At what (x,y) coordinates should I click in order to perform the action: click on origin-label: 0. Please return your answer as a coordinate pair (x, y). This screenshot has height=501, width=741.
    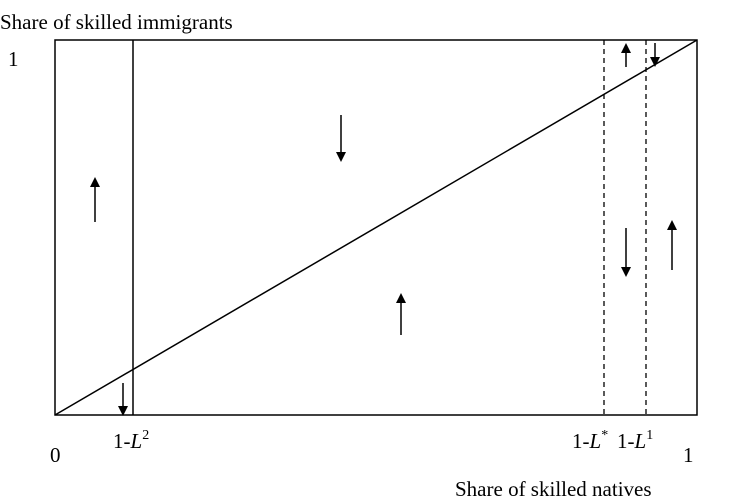
    Looking at the image, I should click on (55, 455).